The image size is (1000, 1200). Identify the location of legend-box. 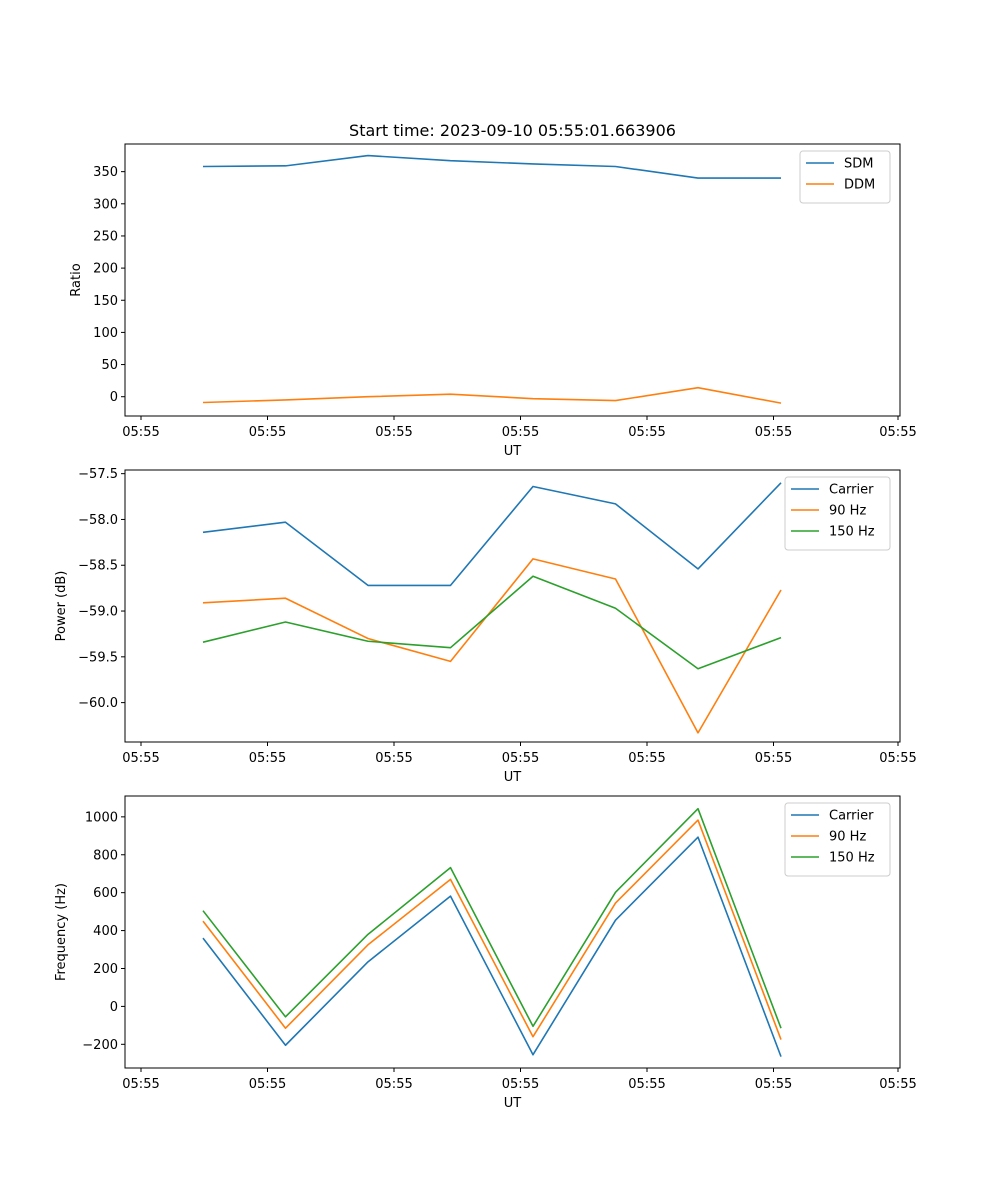
(845, 177).